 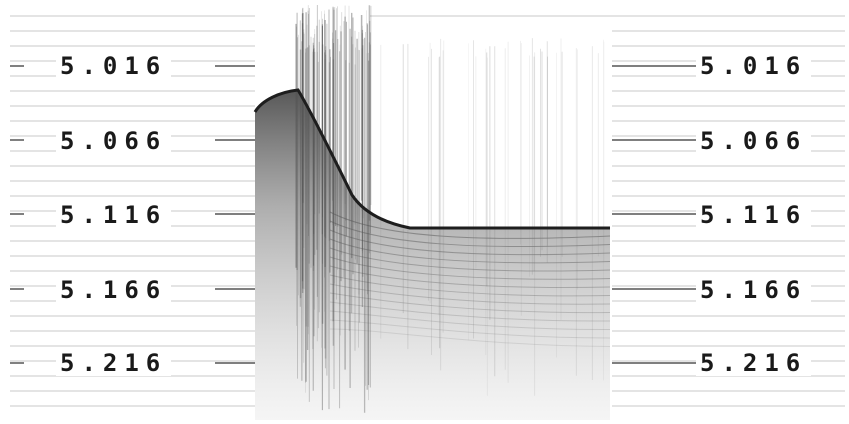 What do you see at coordinates (114, 290) in the screenshot?
I see `depth-label-left-4: 5.166` at bounding box center [114, 290].